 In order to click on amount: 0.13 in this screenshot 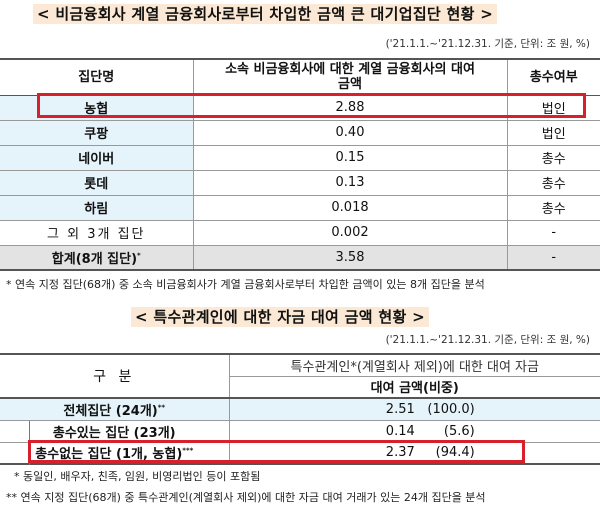, I will do `click(349, 183)`.